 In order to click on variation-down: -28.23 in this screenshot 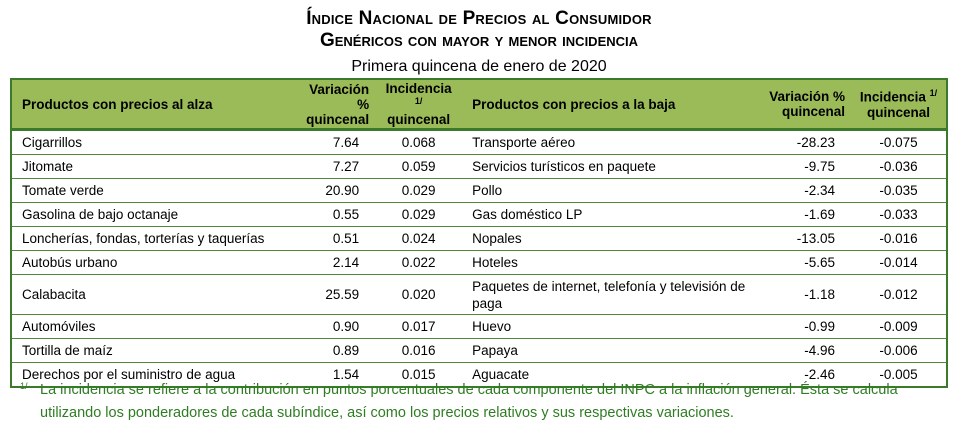, I will do `click(806, 142)`.